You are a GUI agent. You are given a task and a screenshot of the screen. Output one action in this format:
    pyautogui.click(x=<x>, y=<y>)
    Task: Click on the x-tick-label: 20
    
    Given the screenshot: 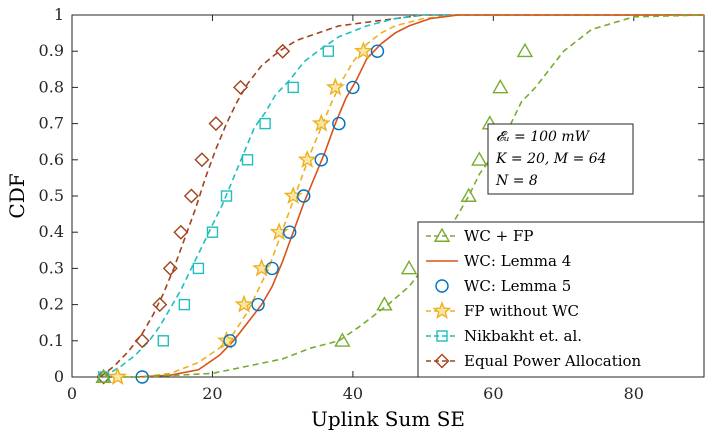 What is the action you would take?
    pyautogui.click(x=212, y=393)
    